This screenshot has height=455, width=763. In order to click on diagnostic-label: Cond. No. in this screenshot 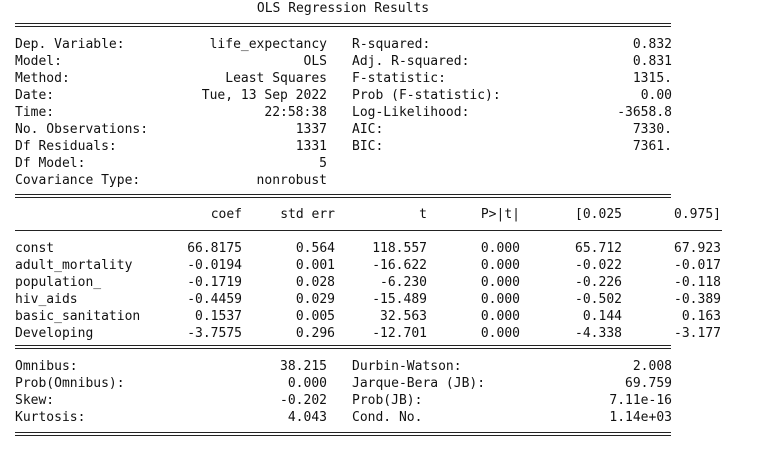, I will do `click(387, 417)`.